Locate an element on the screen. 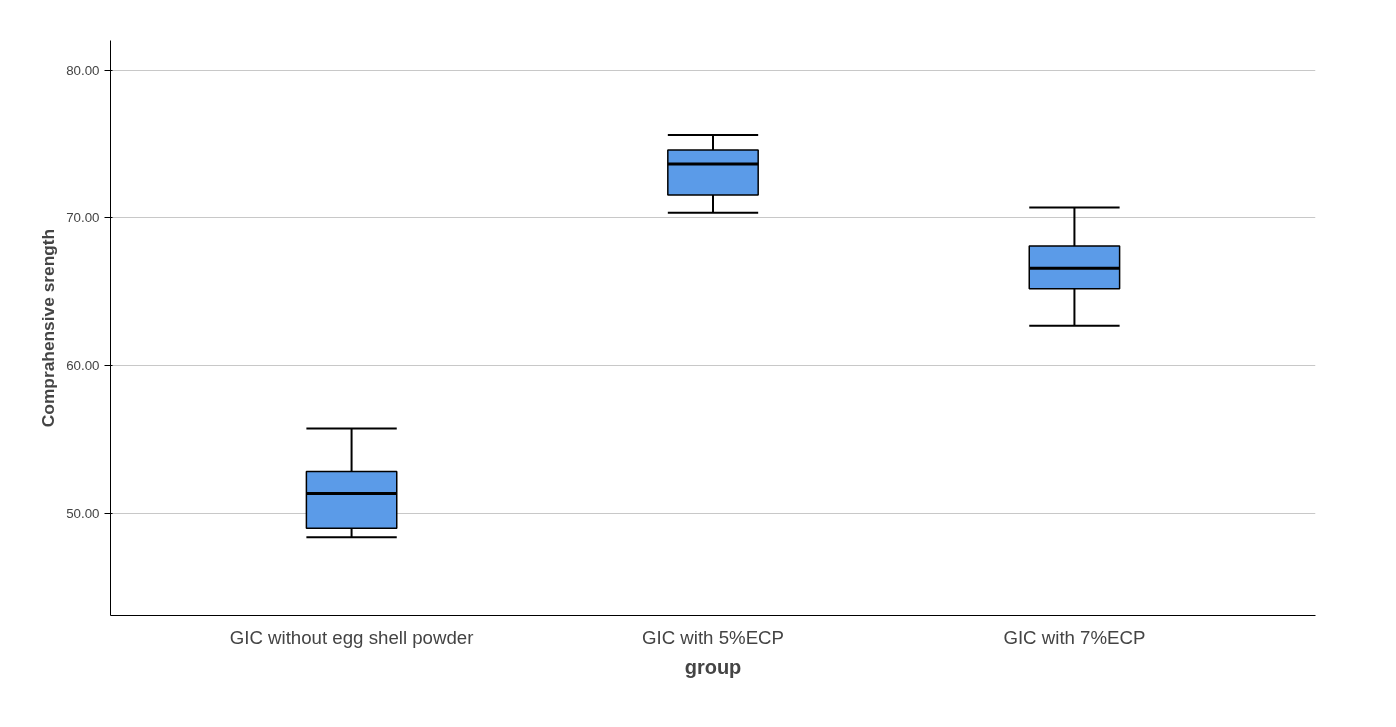  y-tick-label: 70.00 is located at coordinates (83, 218).